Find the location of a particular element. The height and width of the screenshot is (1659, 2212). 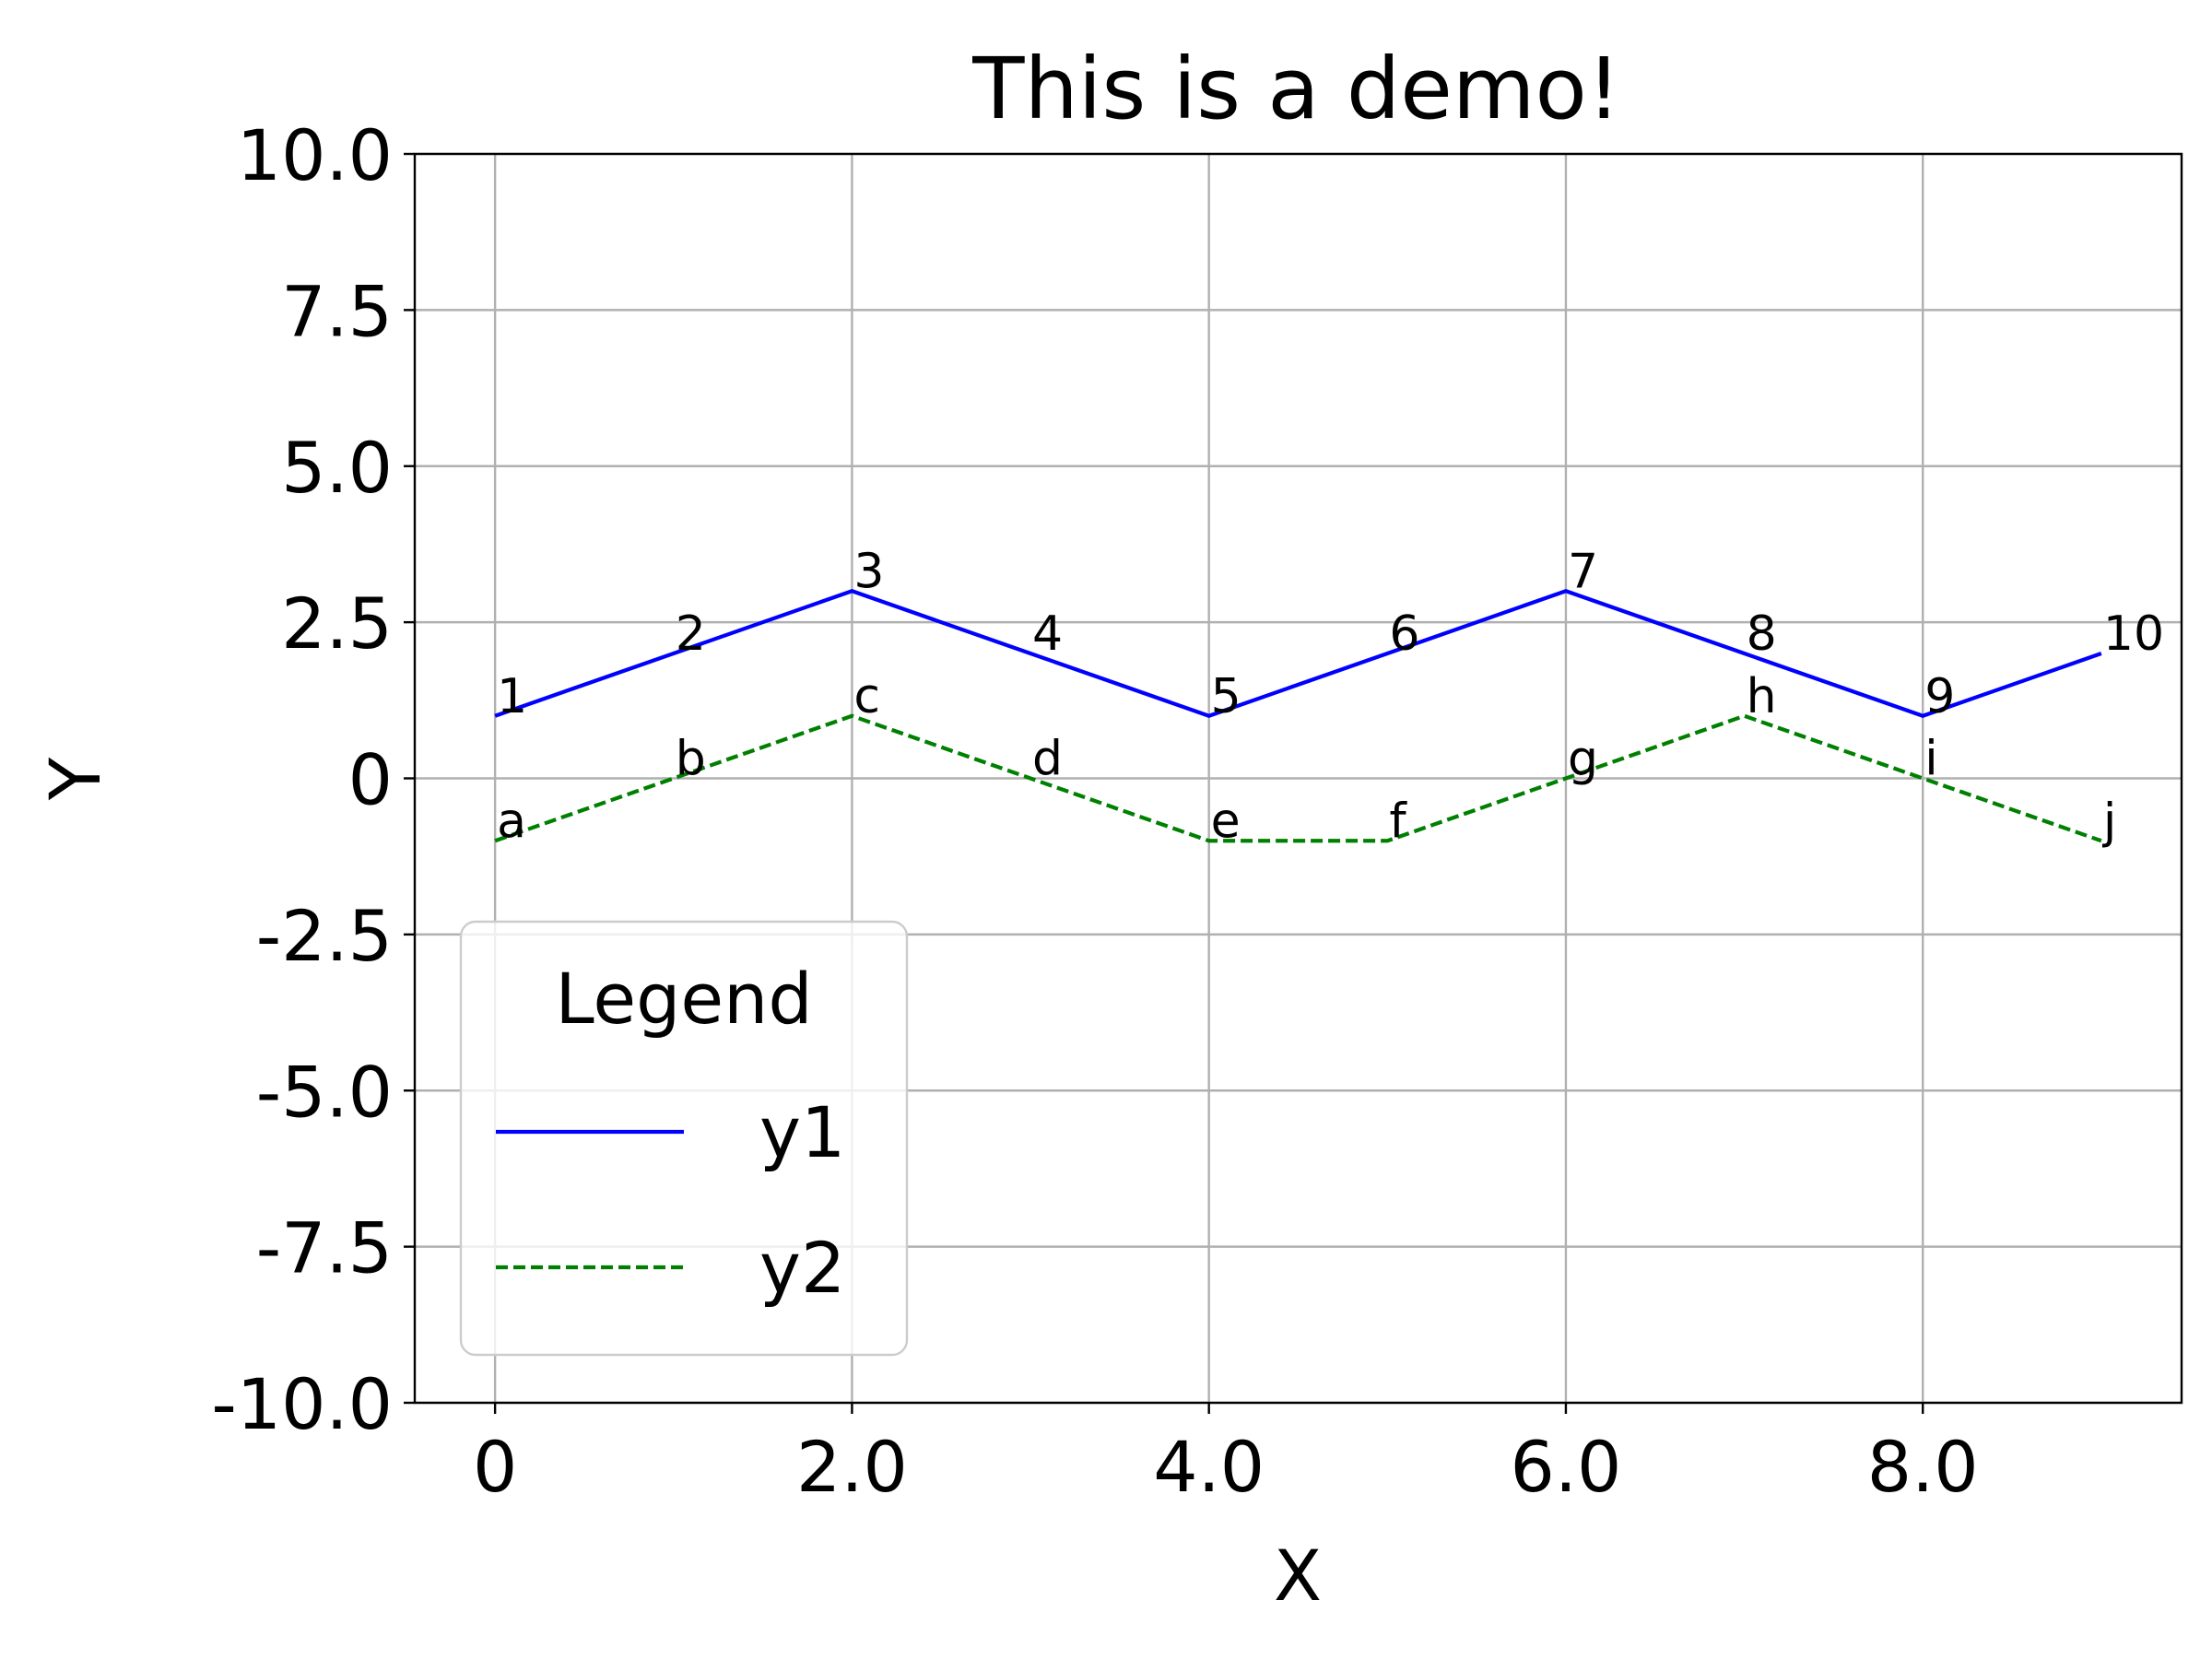

legend-label-y2: y2 is located at coordinates (802, 1268).